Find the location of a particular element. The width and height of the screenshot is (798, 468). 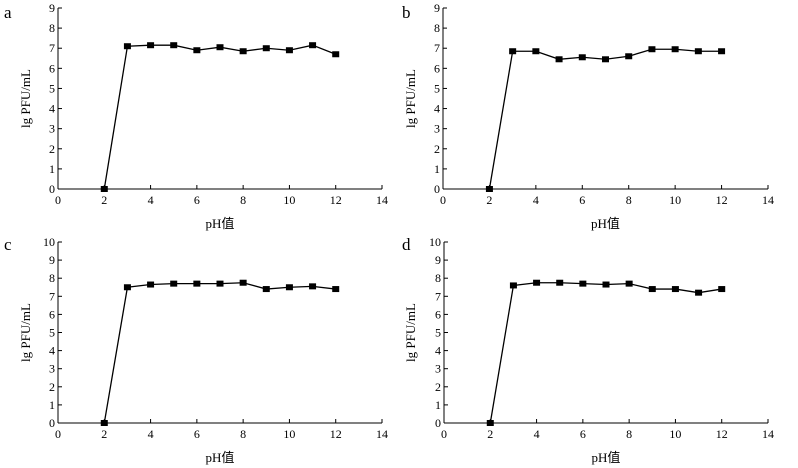

panel-label: d is located at coordinates (406, 244).